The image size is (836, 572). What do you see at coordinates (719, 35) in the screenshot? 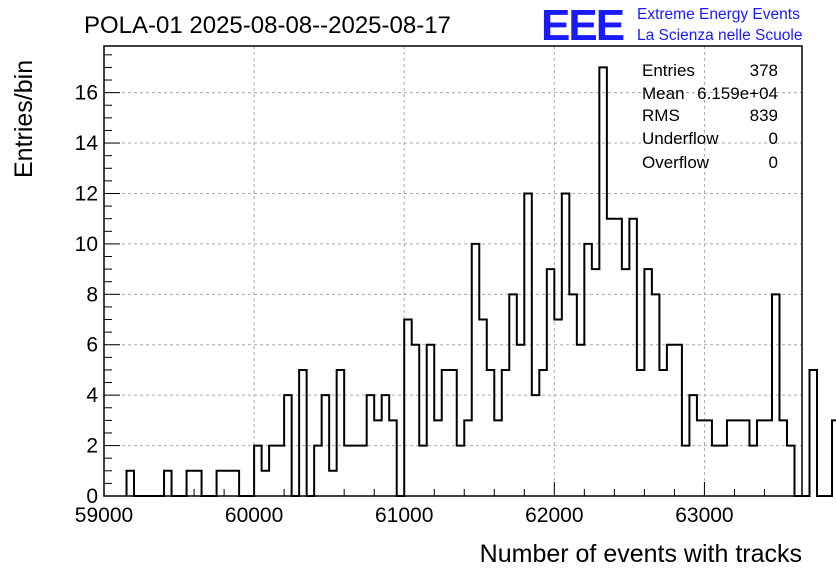
I see `logo-line-2: La Scienza nelle Scuole` at bounding box center [719, 35].